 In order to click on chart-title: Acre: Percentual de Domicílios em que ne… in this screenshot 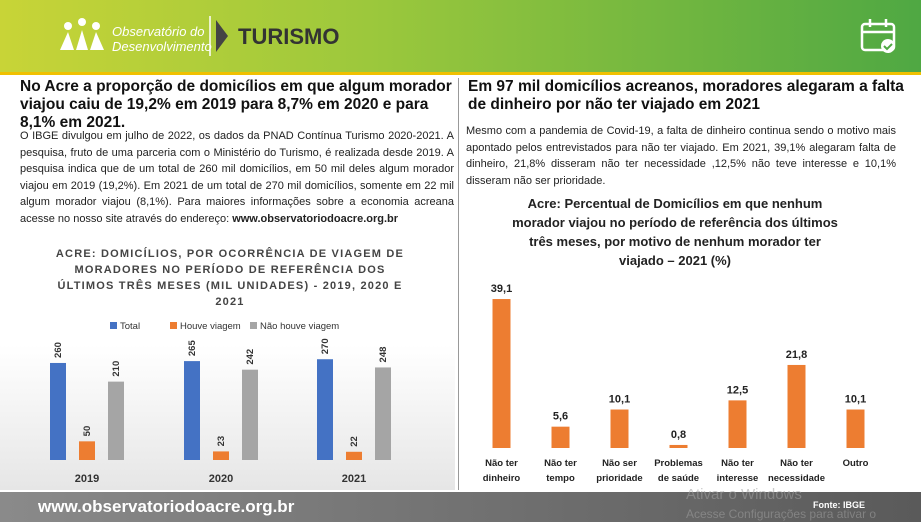, I will do `click(675, 232)`.